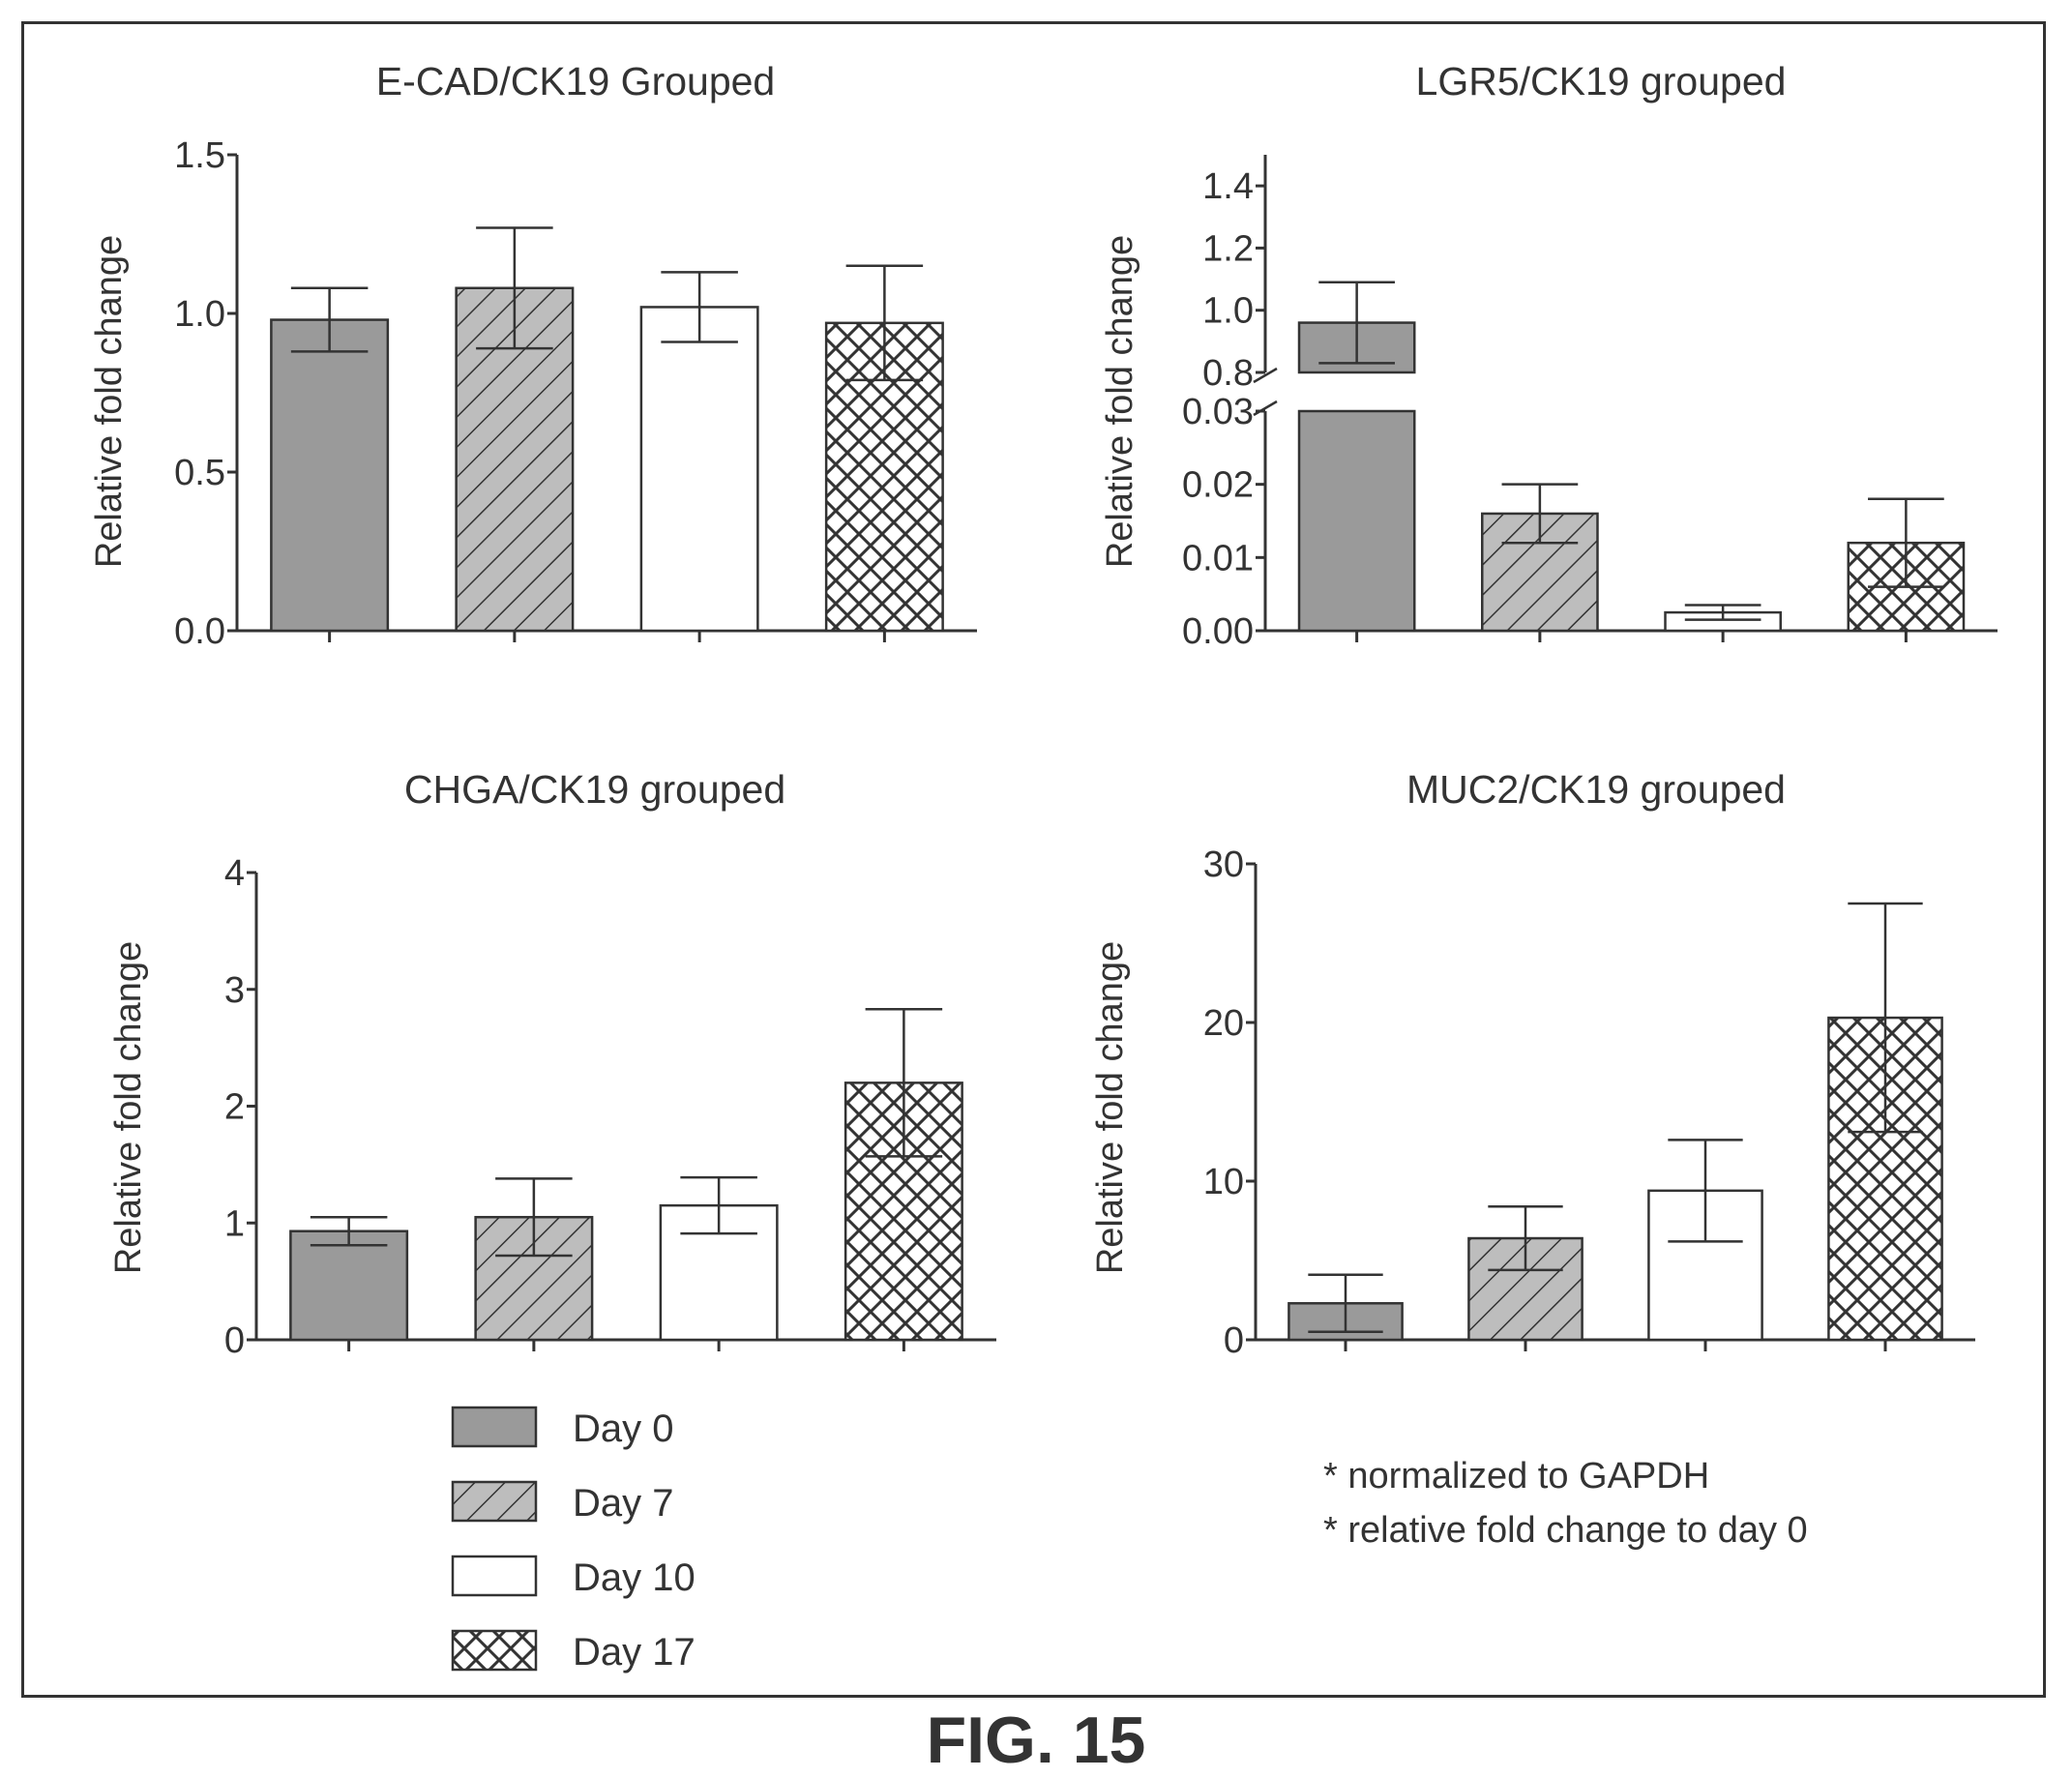 Image resolution: width=2072 pixels, height=1778 pixels. I want to click on chart-title: LGR5/CK19 grouped, so click(1601, 82).